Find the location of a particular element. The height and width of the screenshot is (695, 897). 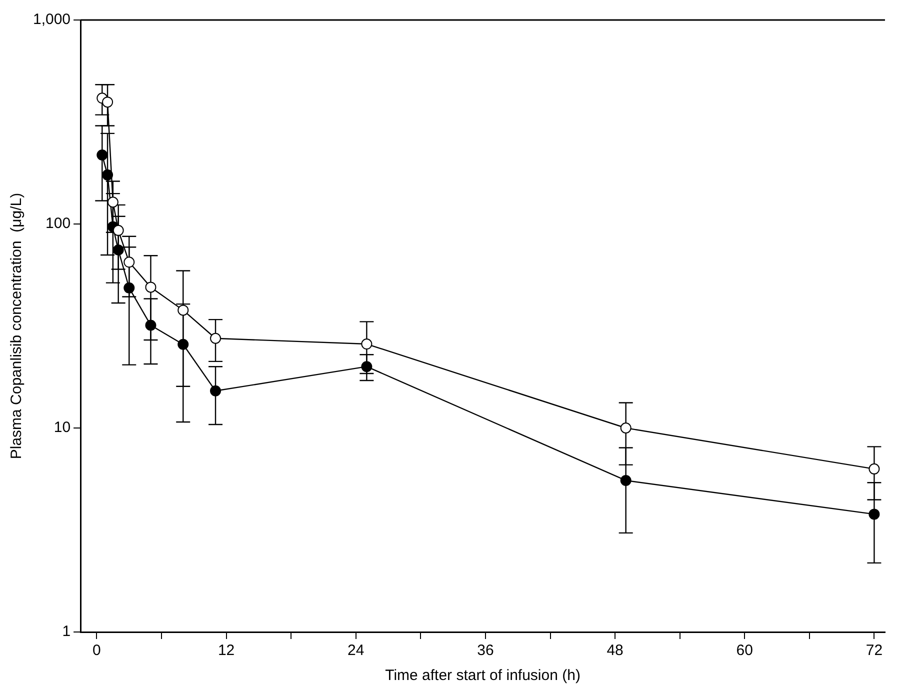

x-axis-title: Time after start of infusion (h) is located at coordinates (482, 675).